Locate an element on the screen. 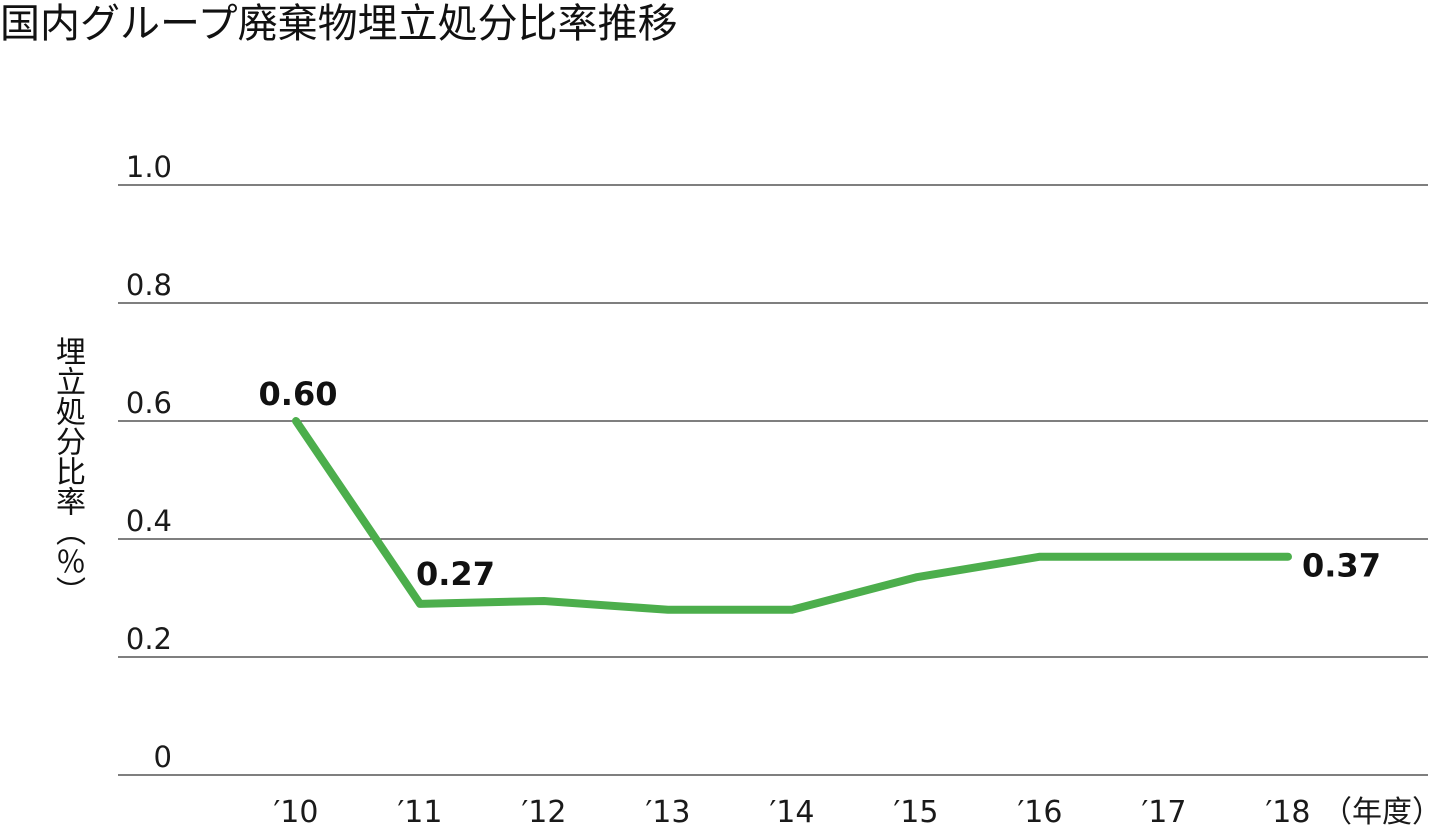 This screenshot has width=1430, height=834. x-tick-label: ′12 is located at coordinates (544, 812).